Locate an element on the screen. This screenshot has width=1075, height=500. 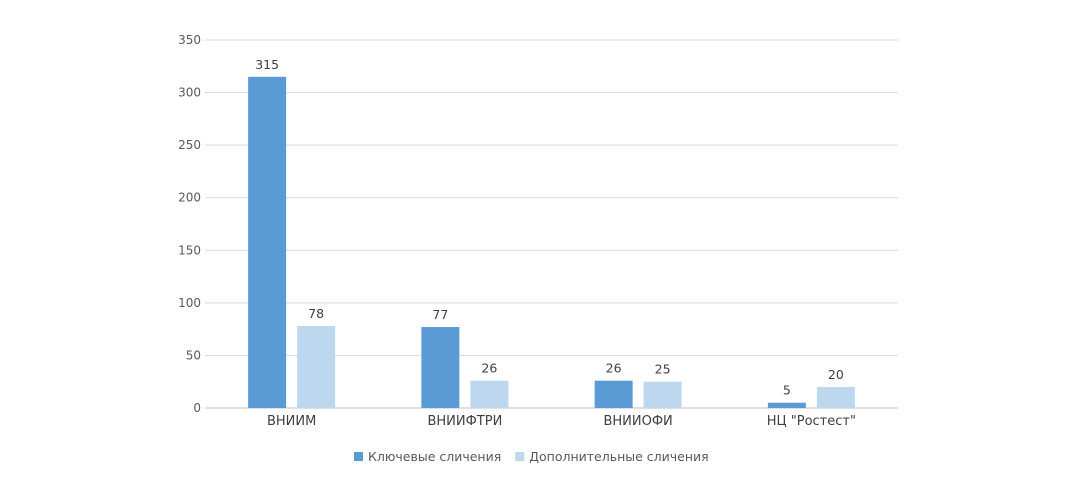
data-label: 20 is located at coordinates (836, 374).